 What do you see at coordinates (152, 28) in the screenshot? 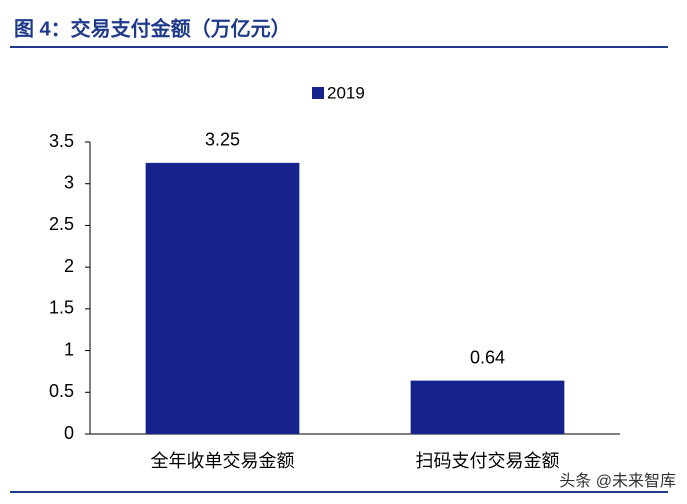
I see `chart-title: 图 4：交易支付金额（万亿元）` at bounding box center [152, 28].